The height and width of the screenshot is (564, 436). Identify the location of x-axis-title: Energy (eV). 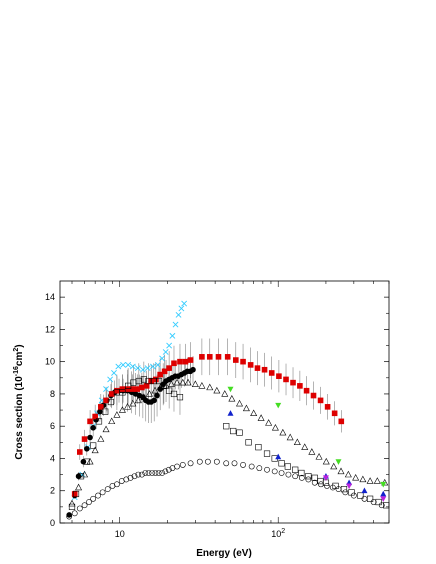
(224, 553).